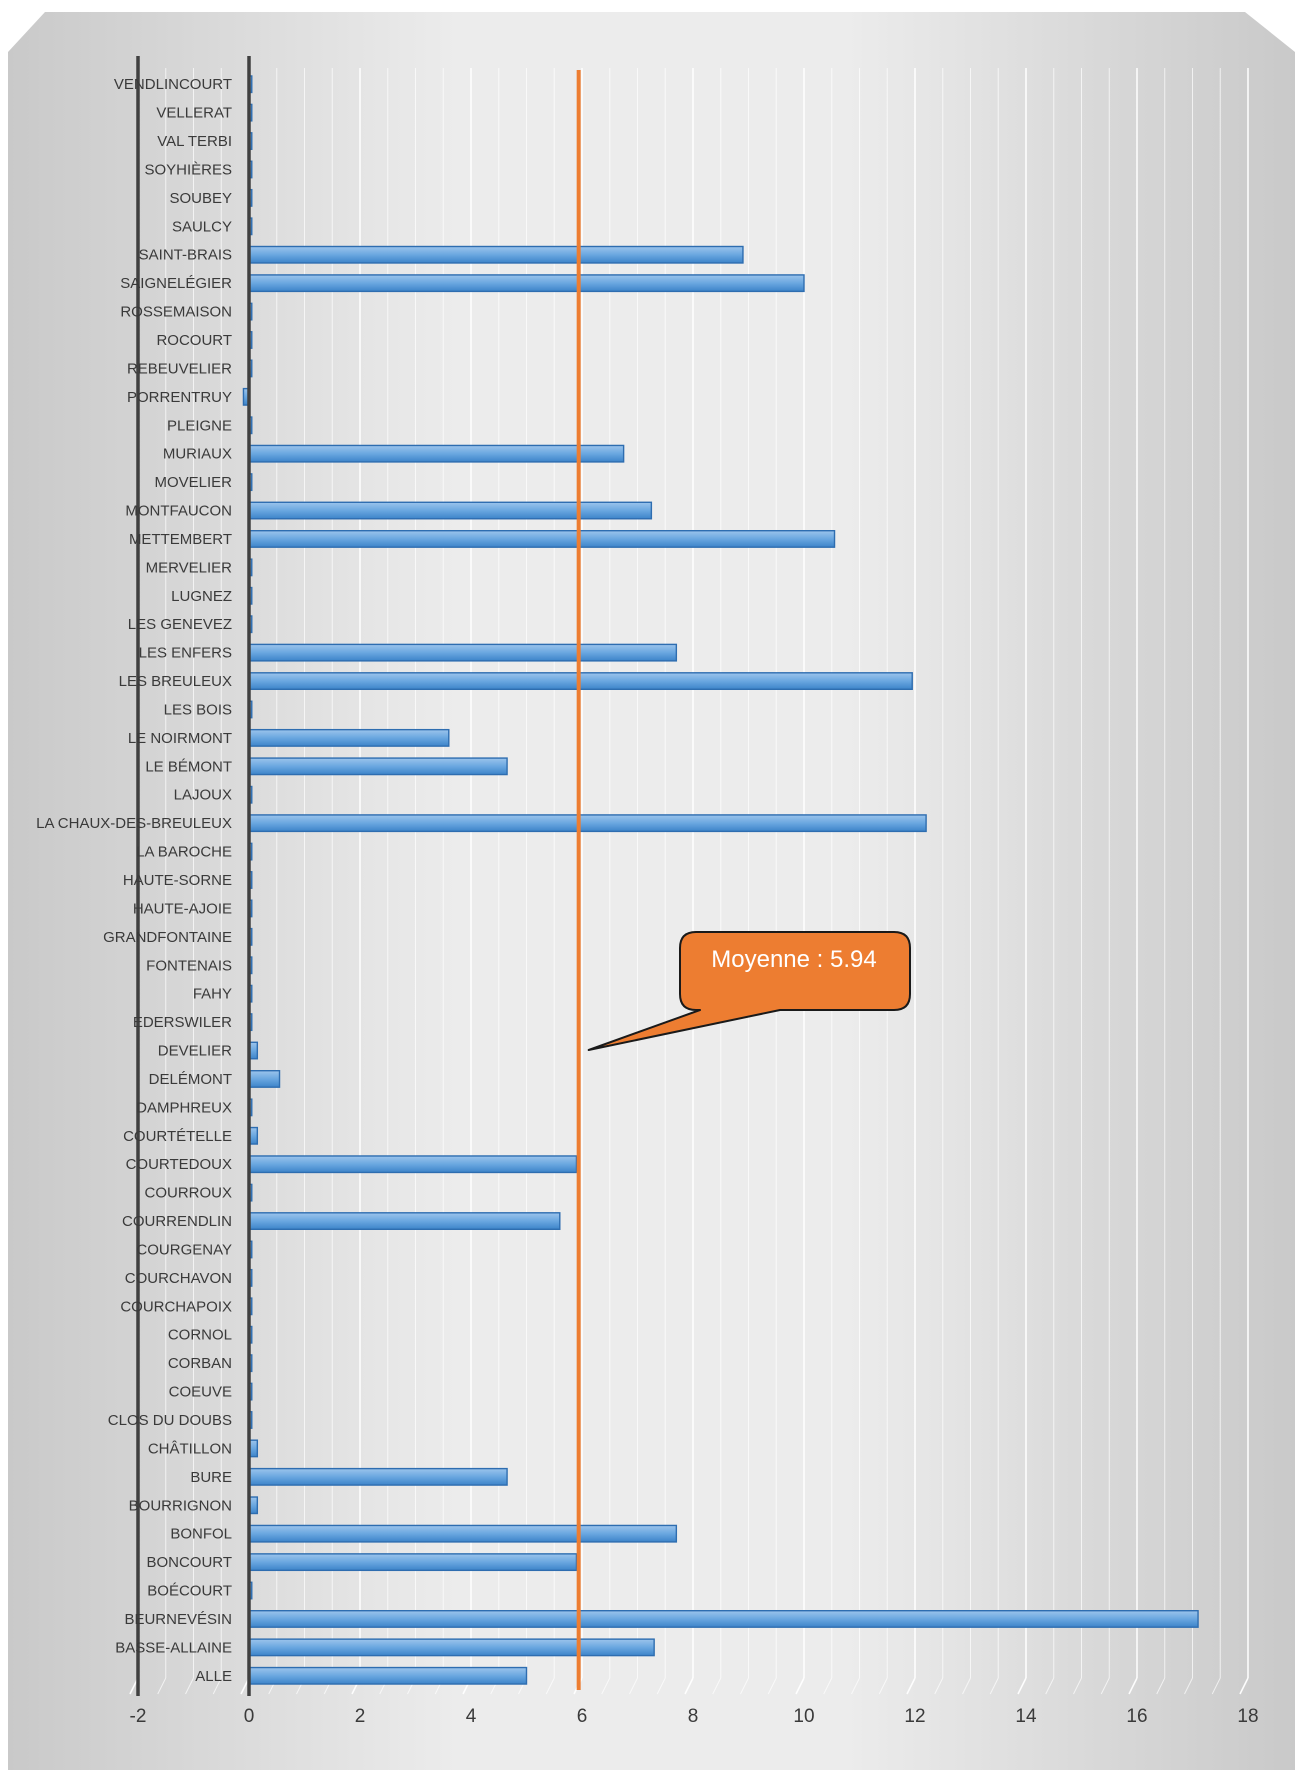 This screenshot has height=1775, width=1301. Describe the element at coordinates (177, 1221) in the screenshot. I see `category-label: COURRENDLIN` at that location.